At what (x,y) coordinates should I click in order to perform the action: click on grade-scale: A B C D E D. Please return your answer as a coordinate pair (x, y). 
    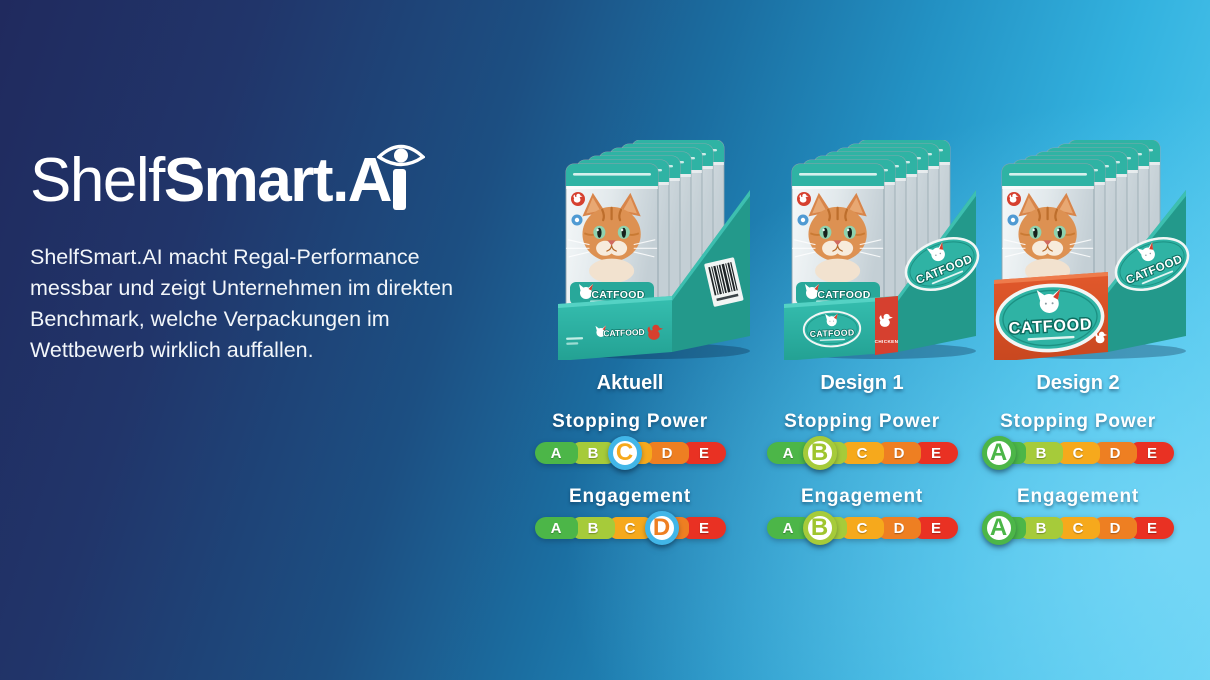
    Looking at the image, I should click on (630, 528).